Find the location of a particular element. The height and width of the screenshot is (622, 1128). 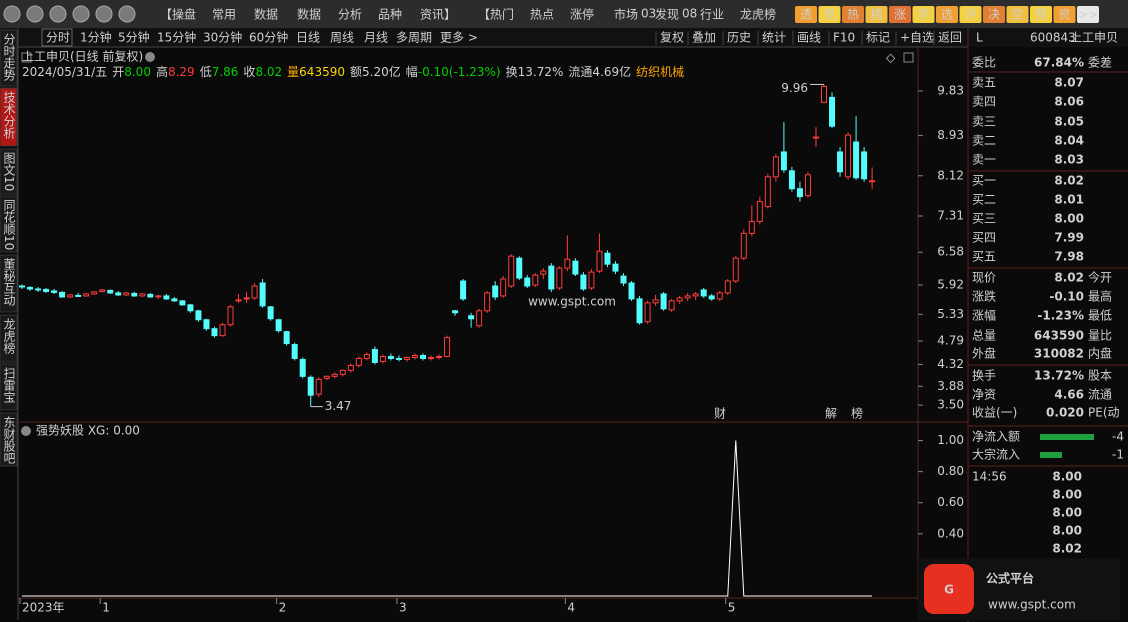

title-icon is located at coordinates (150, 57).